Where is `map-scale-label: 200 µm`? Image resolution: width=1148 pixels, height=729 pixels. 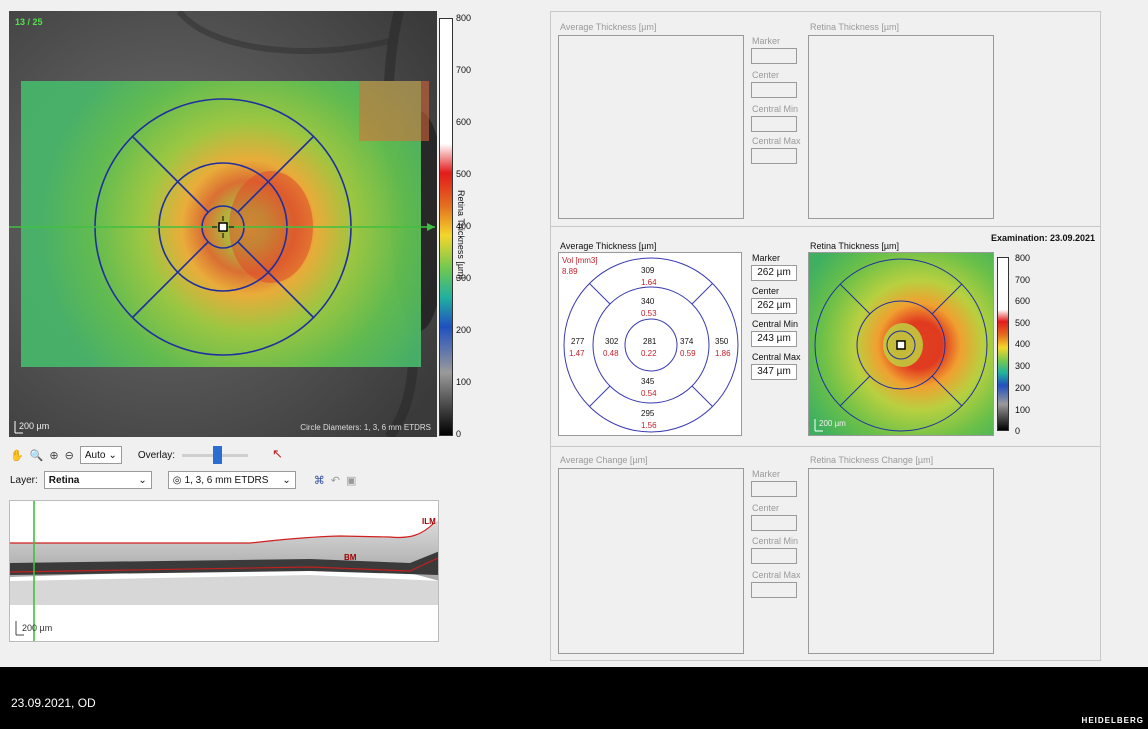 map-scale-label: 200 µm is located at coordinates (832, 423).